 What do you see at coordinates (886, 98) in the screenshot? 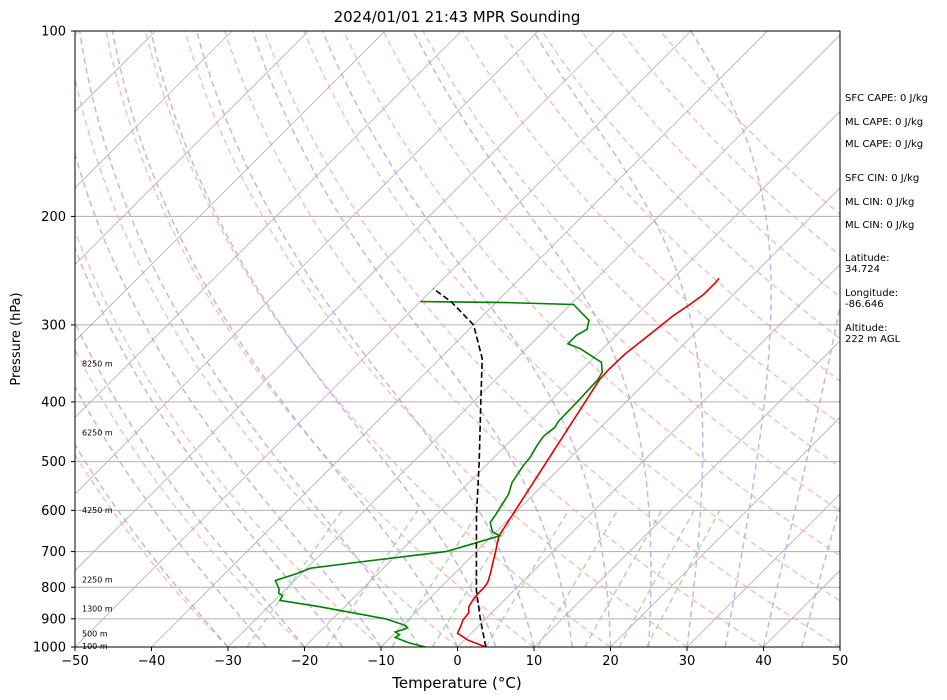
I see `sfc-cape-text: SFC CAPE: 0 J/kg` at bounding box center [886, 98].